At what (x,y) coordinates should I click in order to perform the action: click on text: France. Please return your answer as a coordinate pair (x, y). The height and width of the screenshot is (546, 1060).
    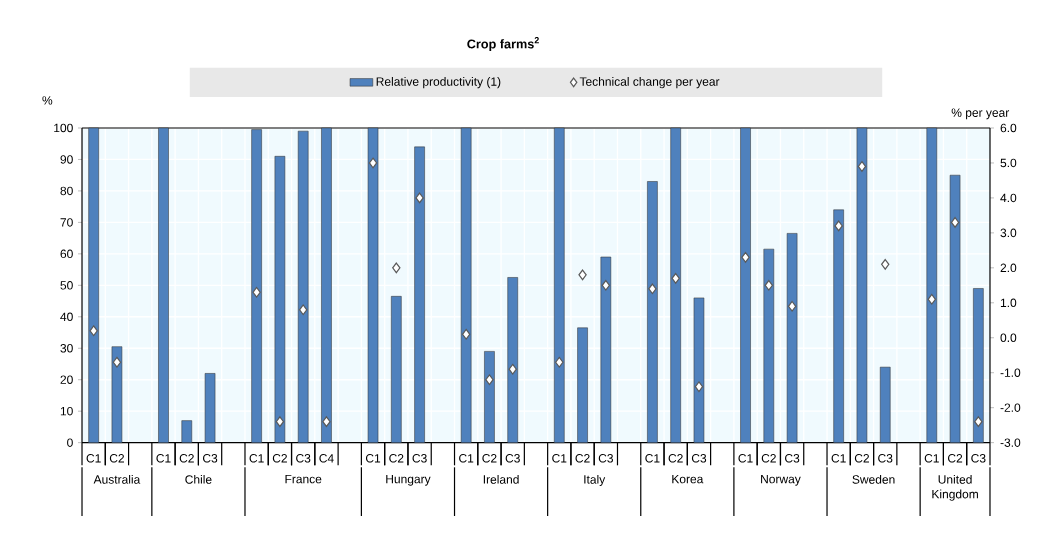
    Looking at the image, I should click on (303, 479).